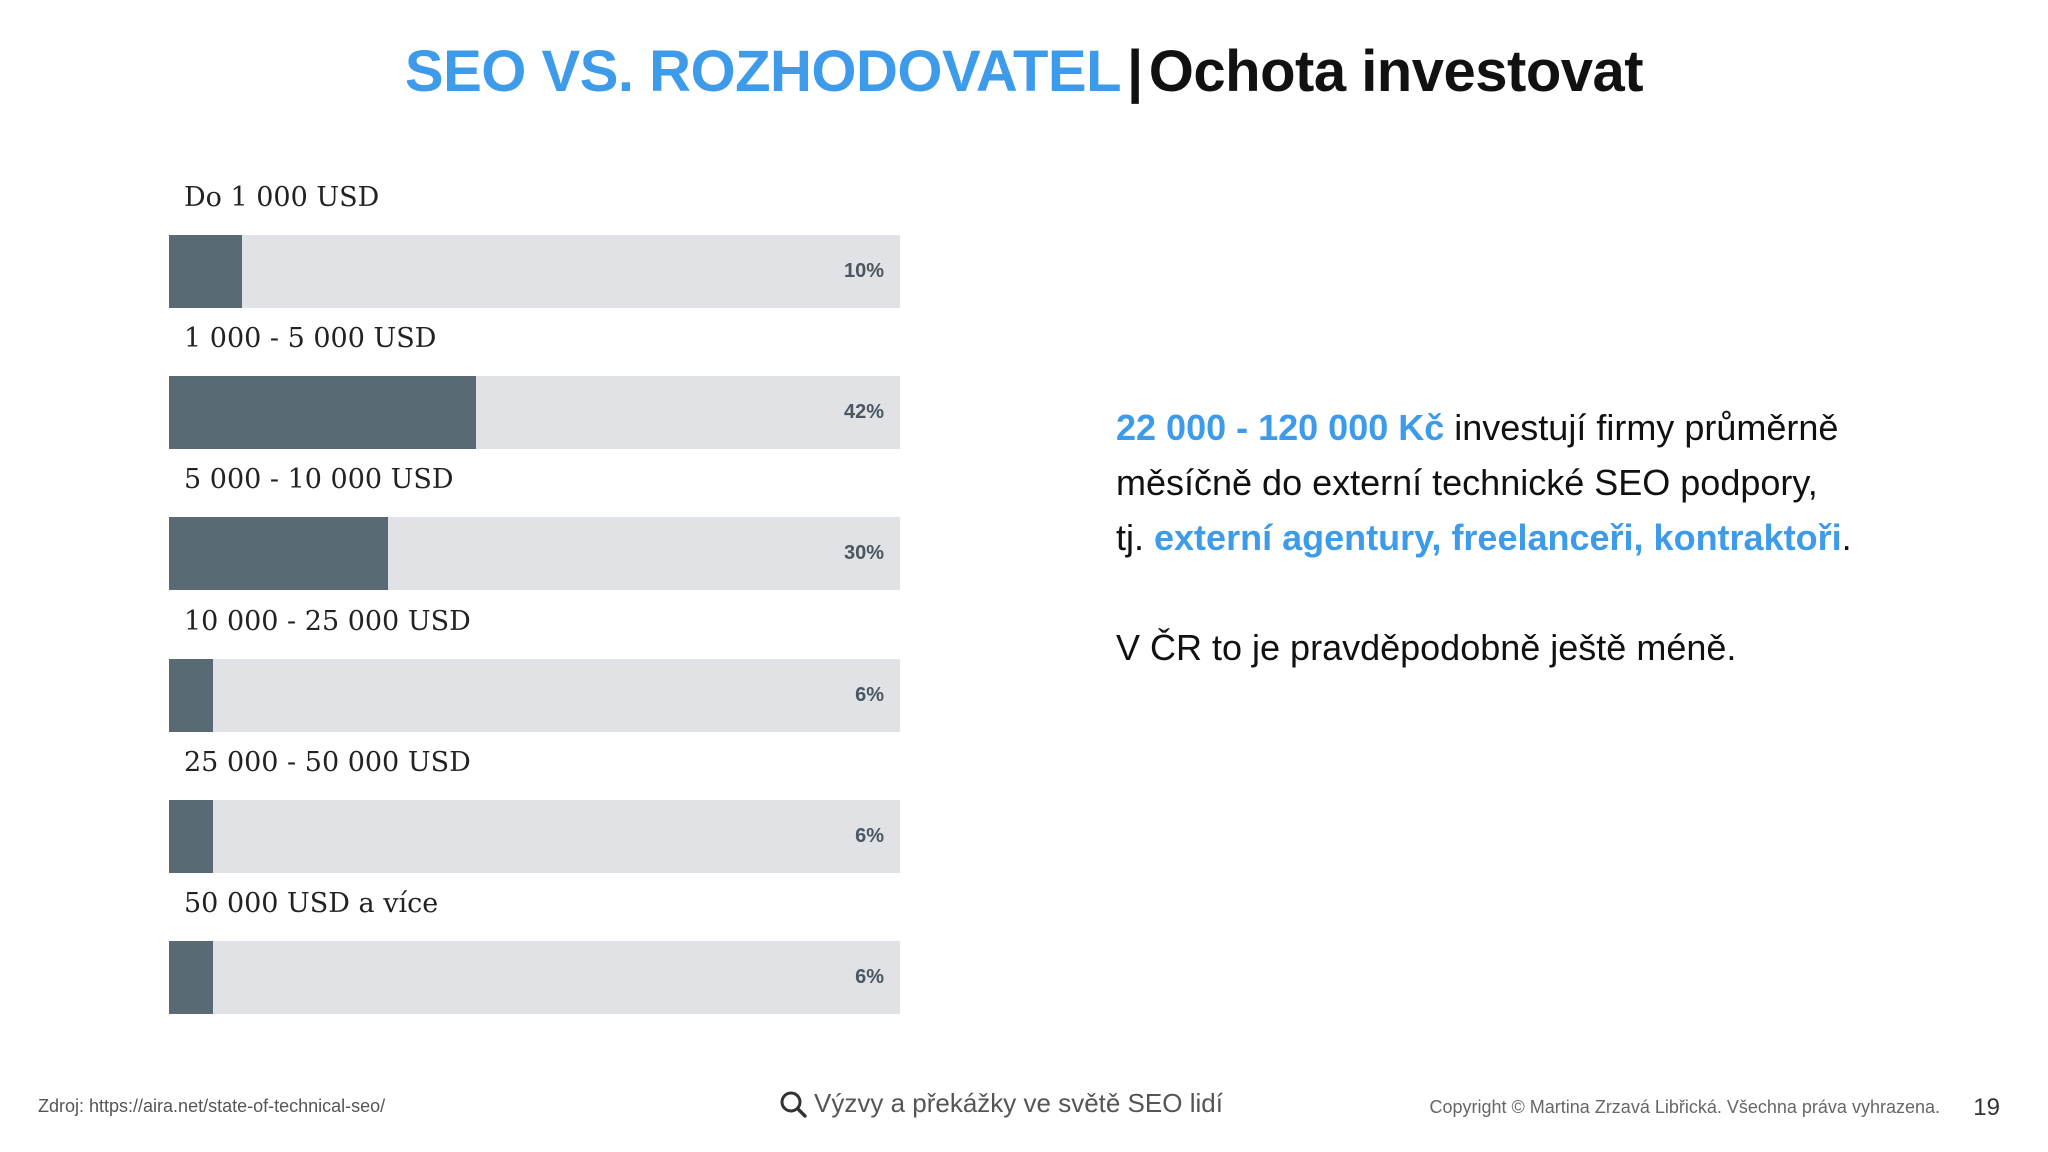 The width and height of the screenshot is (2048, 1152). I want to click on category-label: 5 000 - 10 000 USD, so click(319, 479).